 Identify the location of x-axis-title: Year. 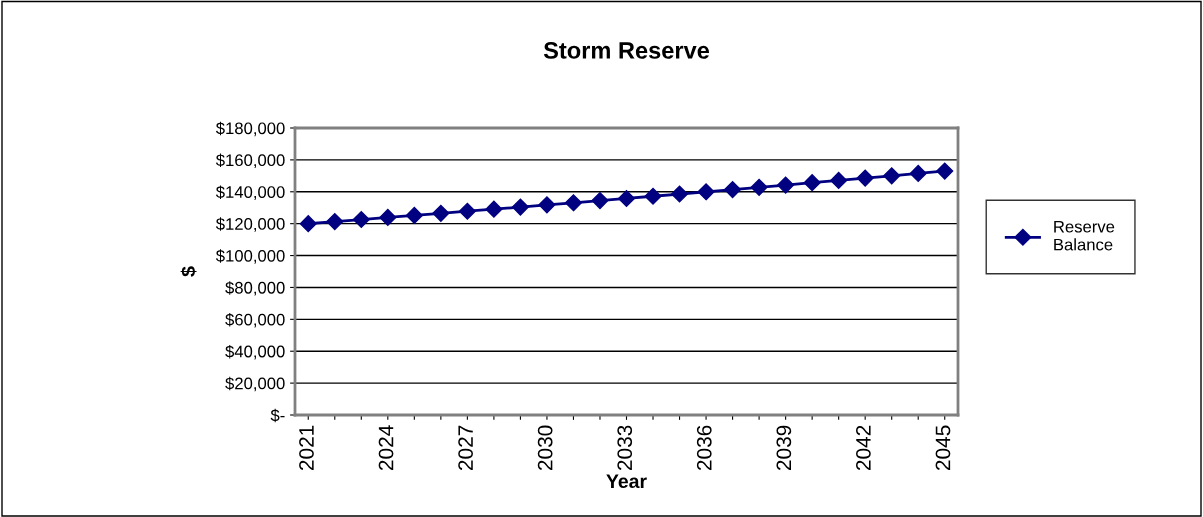
(626, 481).